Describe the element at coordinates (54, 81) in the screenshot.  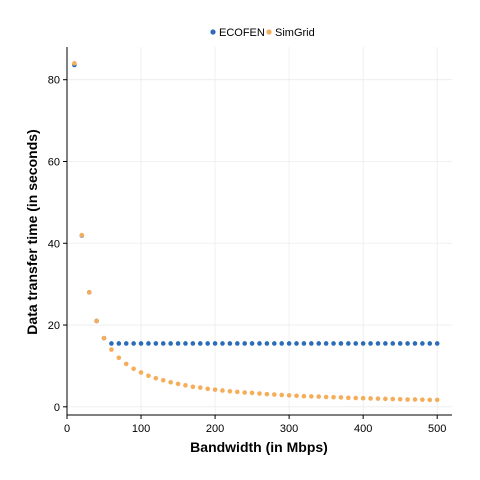
I see `y-tick-label: 80` at that location.